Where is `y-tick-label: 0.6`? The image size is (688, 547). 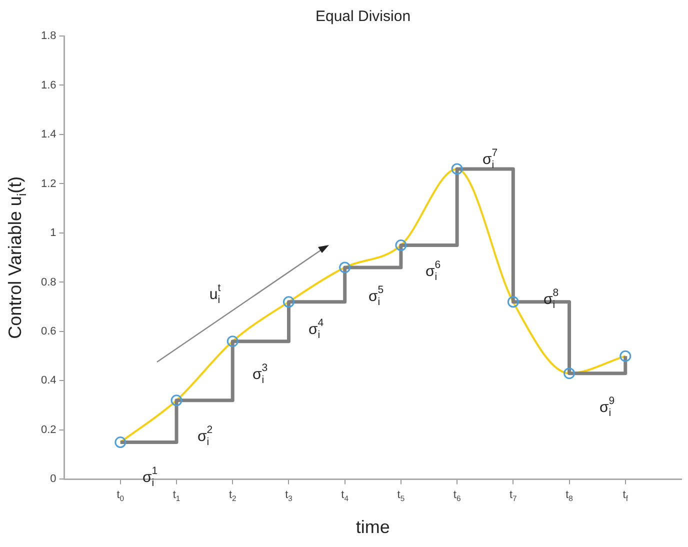 y-tick-label: 0.6 is located at coordinates (48, 332).